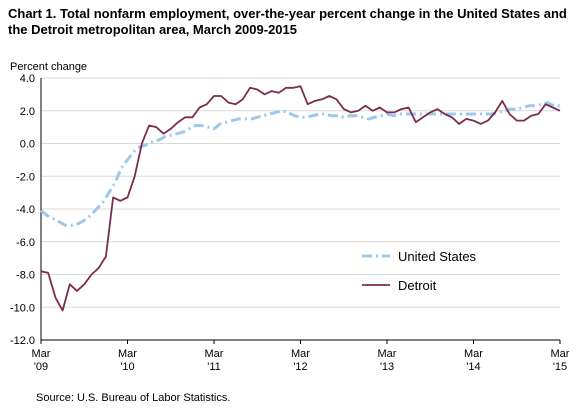 This screenshot has width=577, height=411. Describe the element at coordinates (387, 367) in the screenshot. I see `x-tick-label: '13` at that location.